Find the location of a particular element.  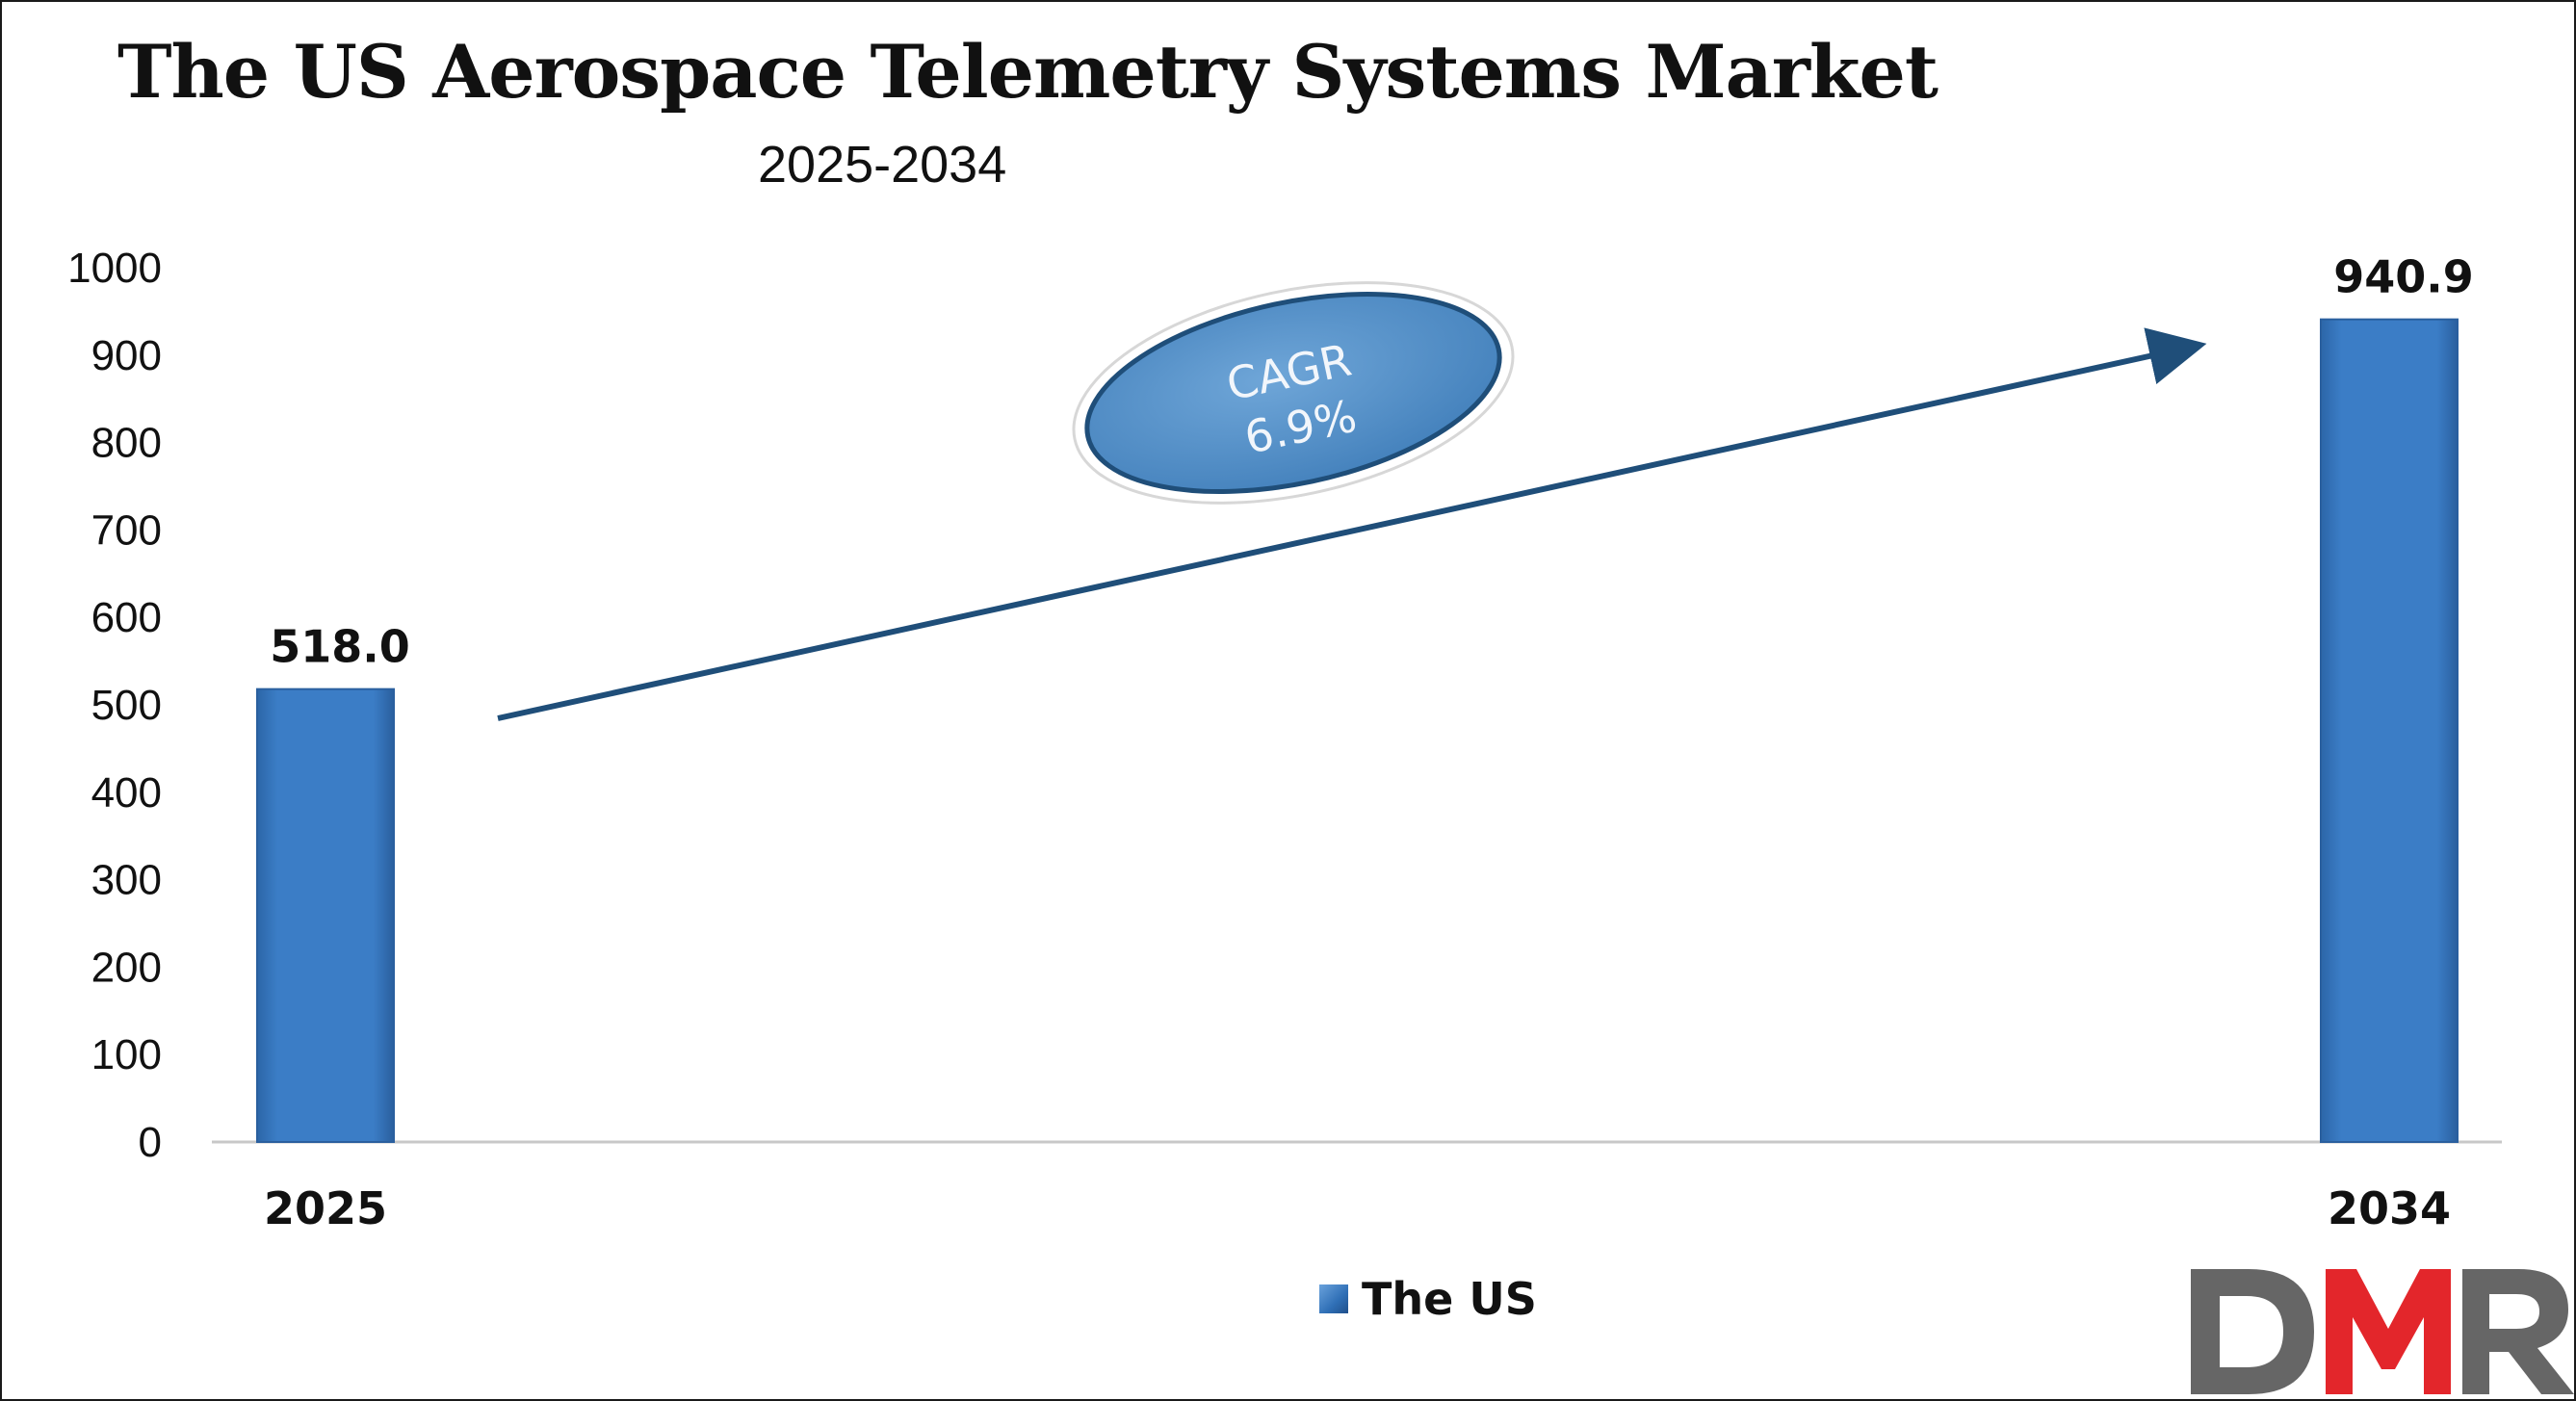

y-tick-label: 200 is located at coordinates (126, 967).